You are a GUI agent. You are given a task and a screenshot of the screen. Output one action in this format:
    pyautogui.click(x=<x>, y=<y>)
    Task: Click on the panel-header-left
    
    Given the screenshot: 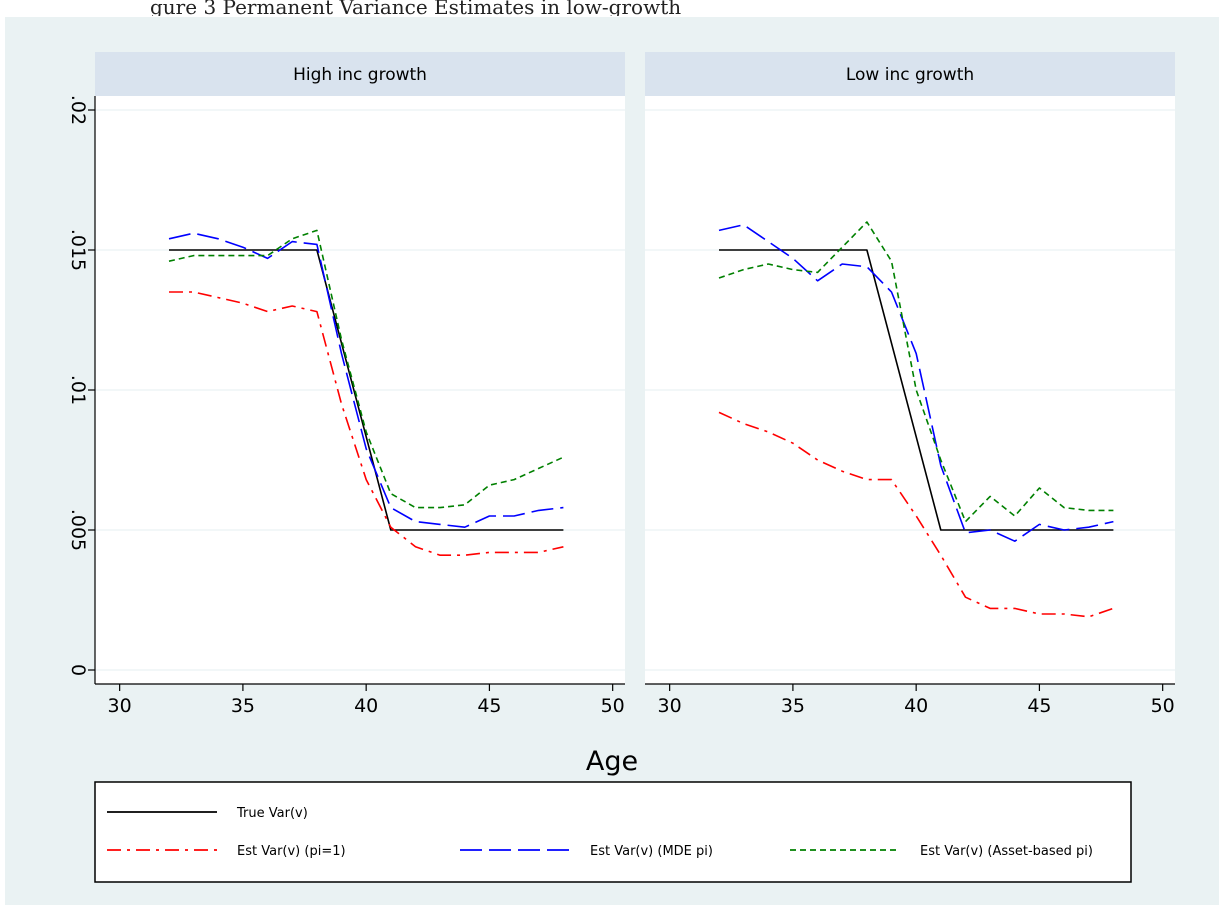 What is the action you would take?
    pyautogui.click(x=360, y=74)
    